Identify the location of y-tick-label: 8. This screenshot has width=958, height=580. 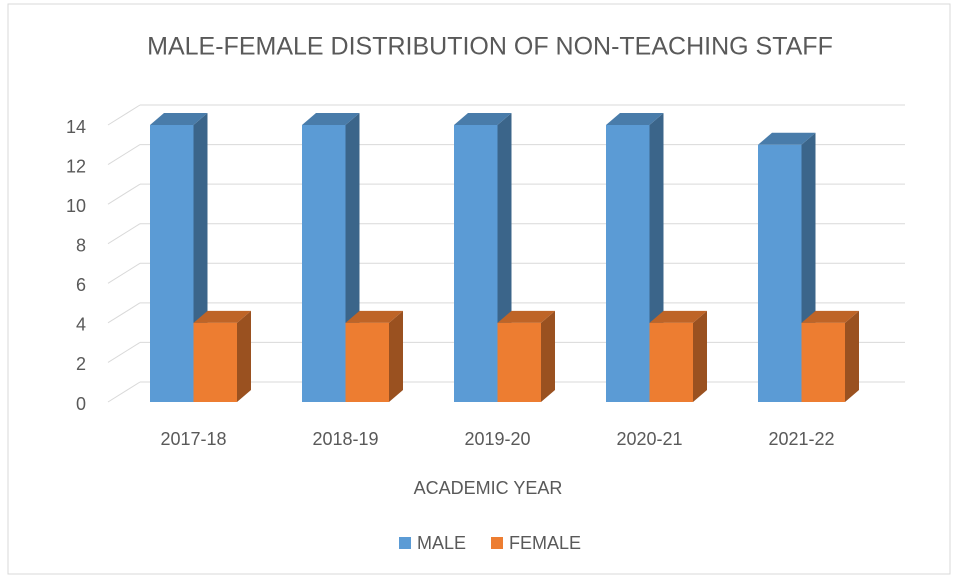
(81, 245).